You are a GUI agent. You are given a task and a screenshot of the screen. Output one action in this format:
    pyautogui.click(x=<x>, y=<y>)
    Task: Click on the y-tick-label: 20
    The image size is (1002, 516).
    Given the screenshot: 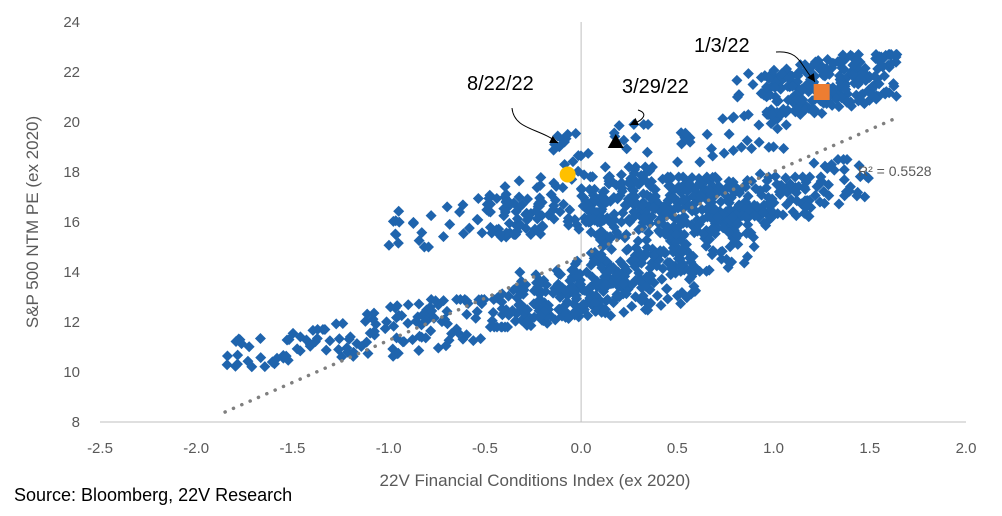 What is the action you would take?
    pyautogui.click(x=71, y=122)
    